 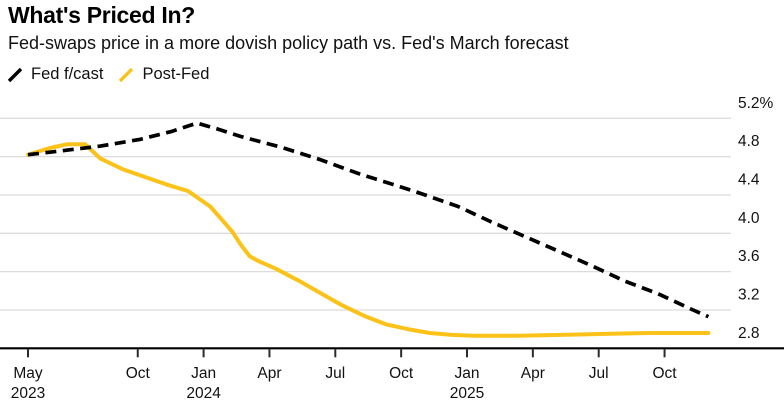 What do you see at coordinates (67, 74) in the screenshot?
I see `legend-item-label: Fed f/cast` at bounding box center [67, 74].